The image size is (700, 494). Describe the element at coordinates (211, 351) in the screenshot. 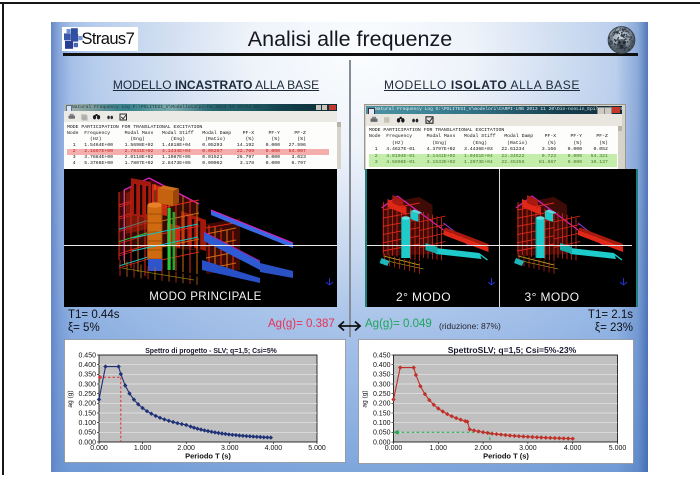

I see `svg-text:Spettro di progetto - SLV; q=1: Spettro di progetto - SLV; q=1,5; Csi=5%` at that location.